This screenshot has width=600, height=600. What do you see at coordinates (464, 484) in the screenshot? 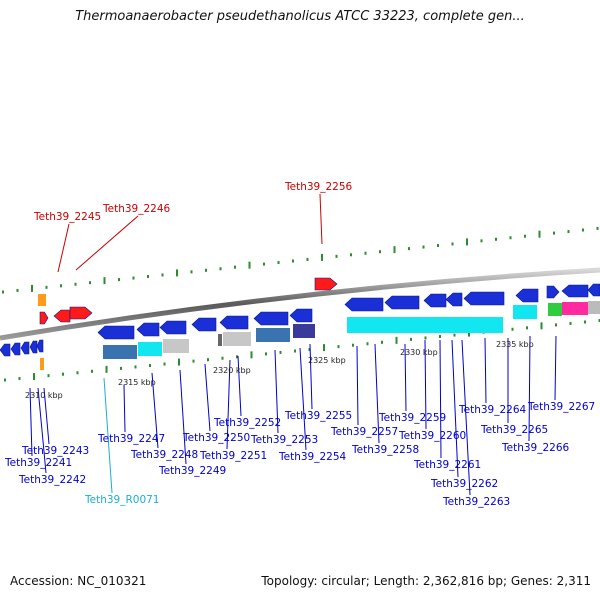
I see `gene-label-lower: Teth39_2262` at bounding box center [464, 484].